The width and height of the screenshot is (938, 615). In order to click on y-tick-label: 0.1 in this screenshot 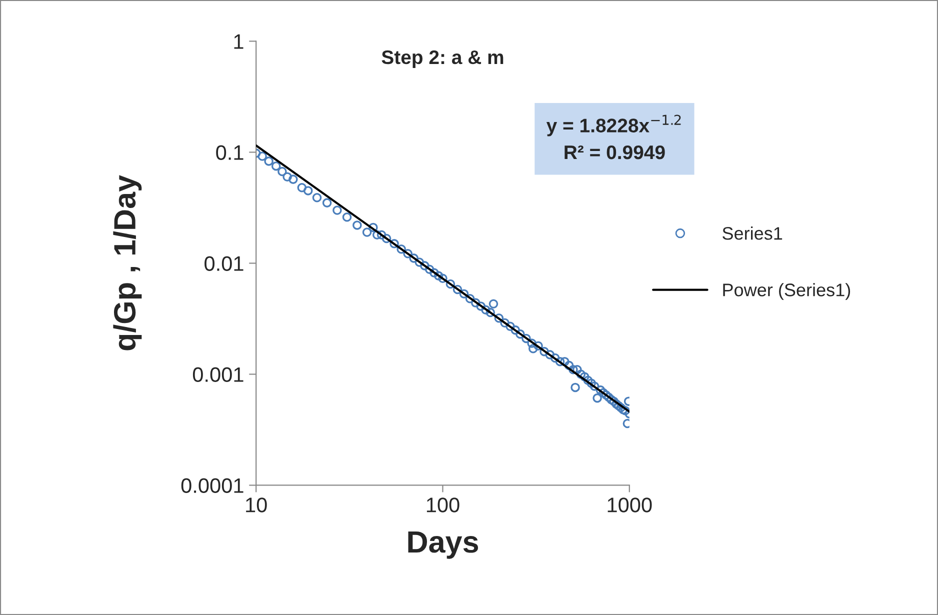, I will do `click(230, 152)`.